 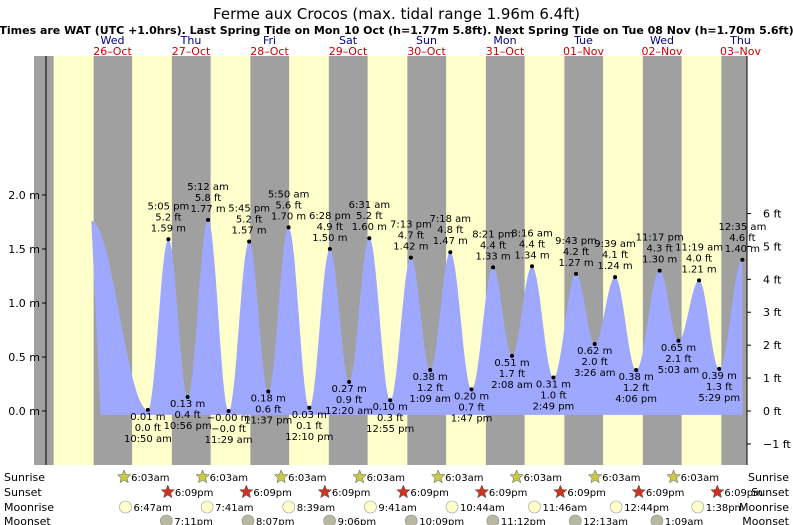 What do you see at coordinates (719, 398) in the screenshot?
I see `tide-label-line: 5:29 pm` at bounding box center [719, 398].